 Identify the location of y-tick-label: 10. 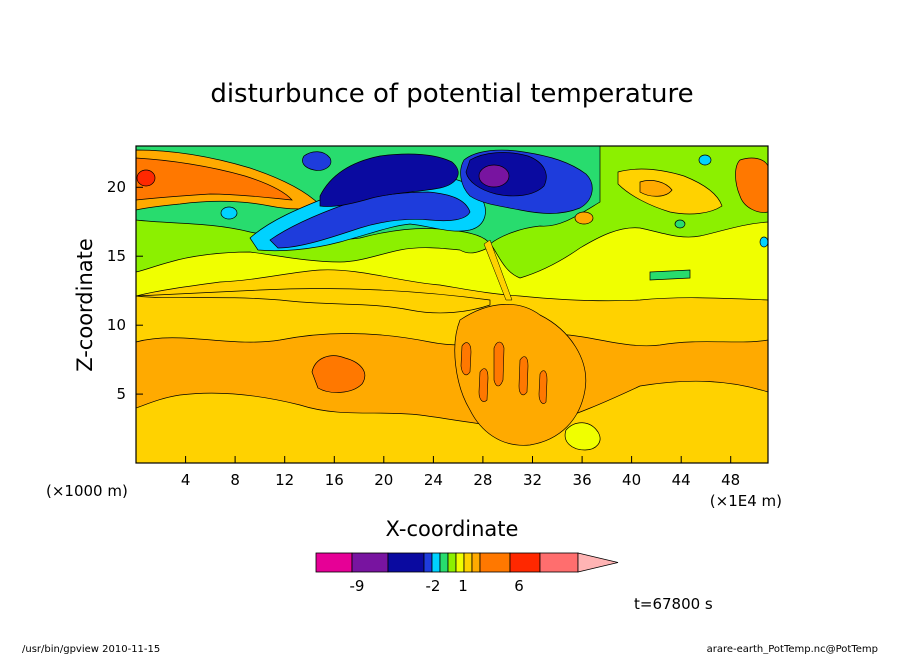
(116, 325).